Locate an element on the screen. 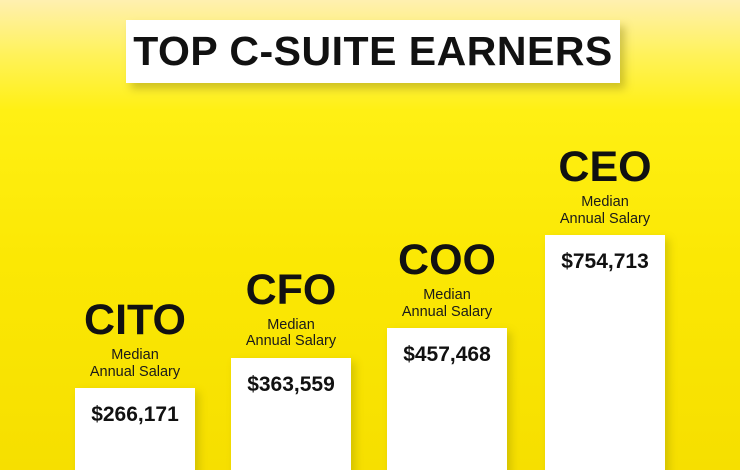 This screenshot has width=740, height=470. chart-title: TOP C-SUITE EARNERS is located at coordinates (373, 51).